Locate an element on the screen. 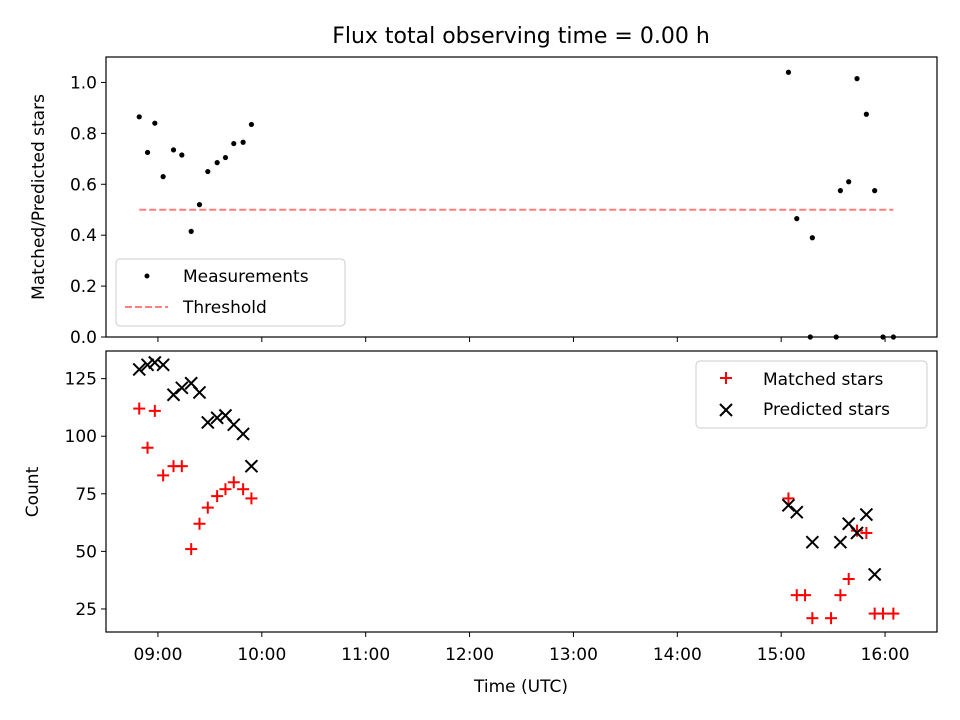 The height and width of the screenshot is (720, 960). bottom-x-tick-label: 11:00 is located at coordinates (365, 655).